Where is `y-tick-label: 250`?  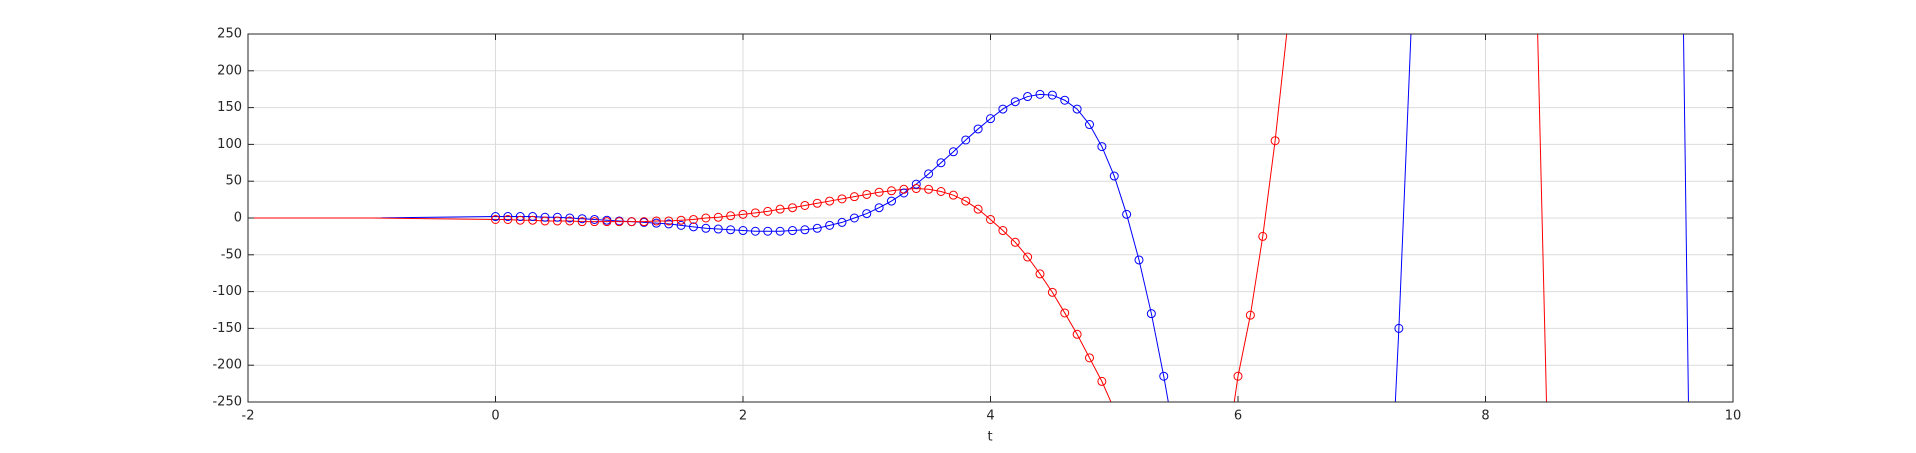
y-tick-label: 250 is located at coordinates (229, 34).